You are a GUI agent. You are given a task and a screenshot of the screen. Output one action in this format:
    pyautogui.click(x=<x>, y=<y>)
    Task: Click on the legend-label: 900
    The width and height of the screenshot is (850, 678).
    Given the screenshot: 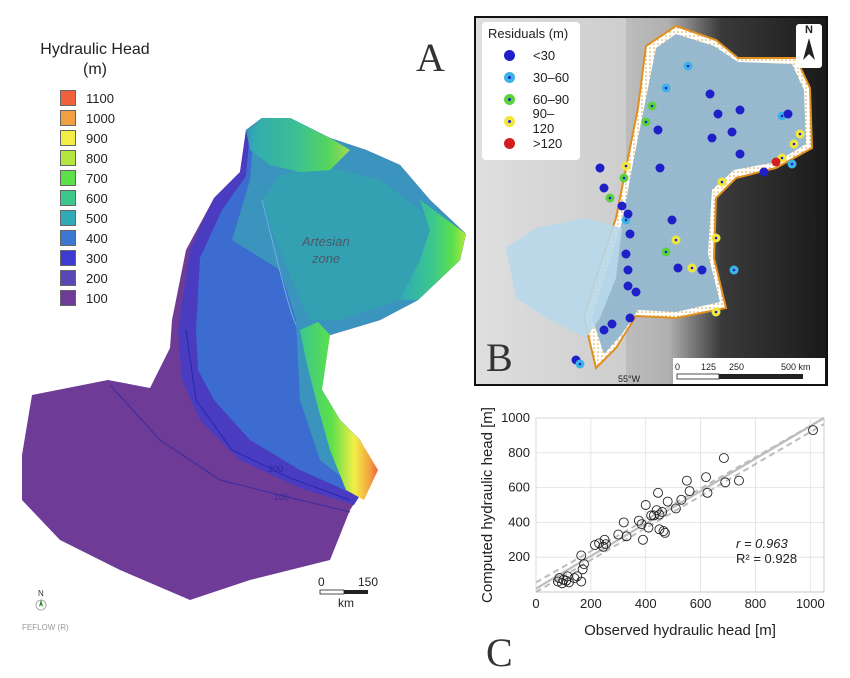 What is the action you would take?
    pyautogui.click(x=97, y=138)
    